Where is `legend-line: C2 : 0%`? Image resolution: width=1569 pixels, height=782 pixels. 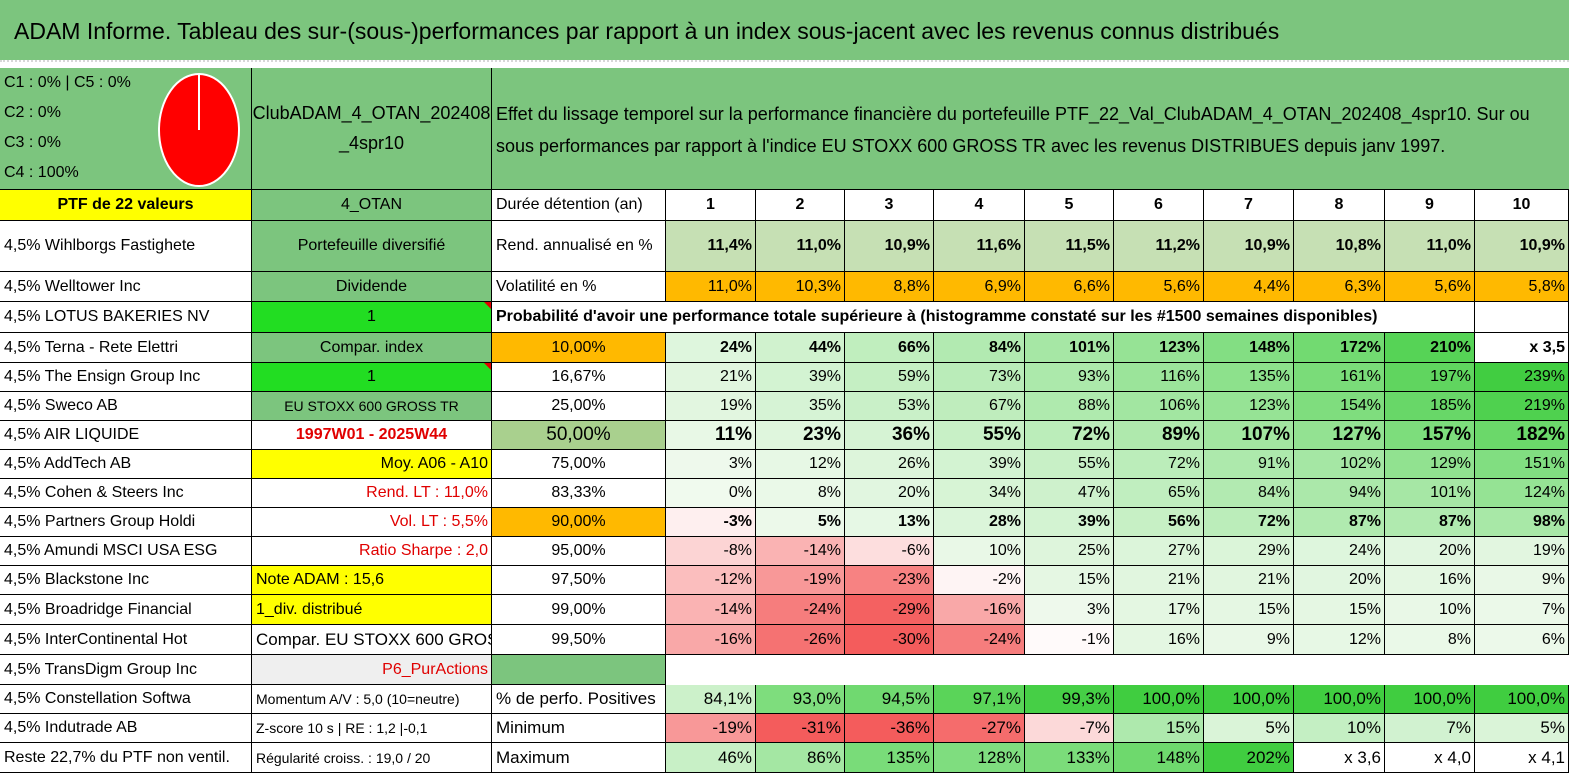
legend-line: C2 : 0% is located at coordinates (32, 112).